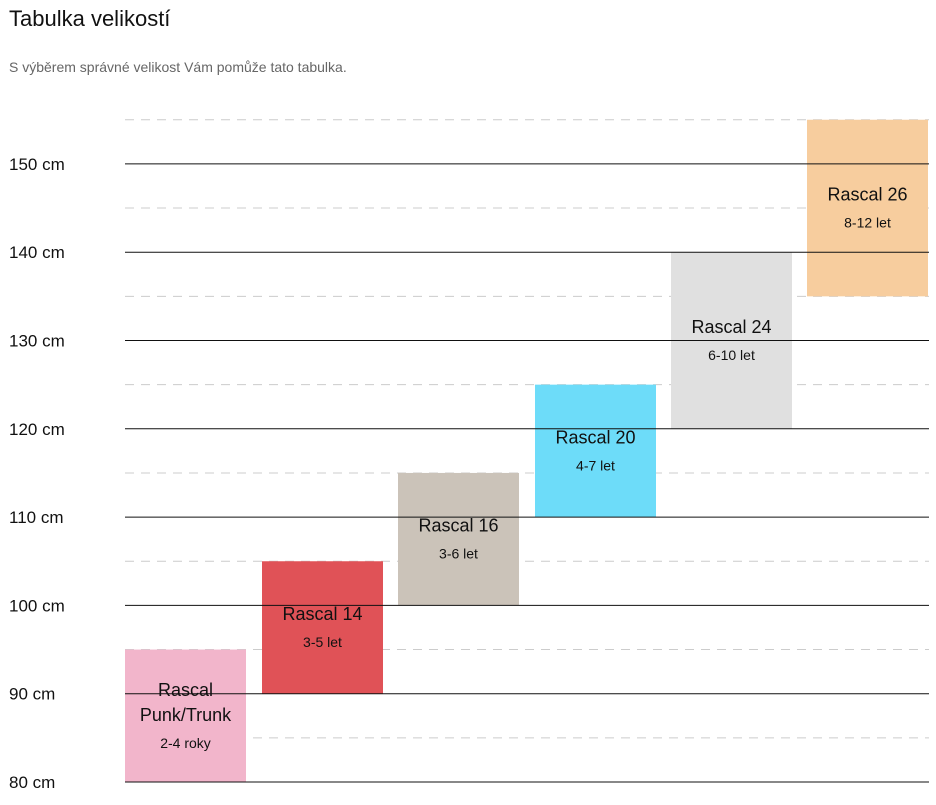  I want to click on bar-age-label: 2-4 roky, so click(185, 743).